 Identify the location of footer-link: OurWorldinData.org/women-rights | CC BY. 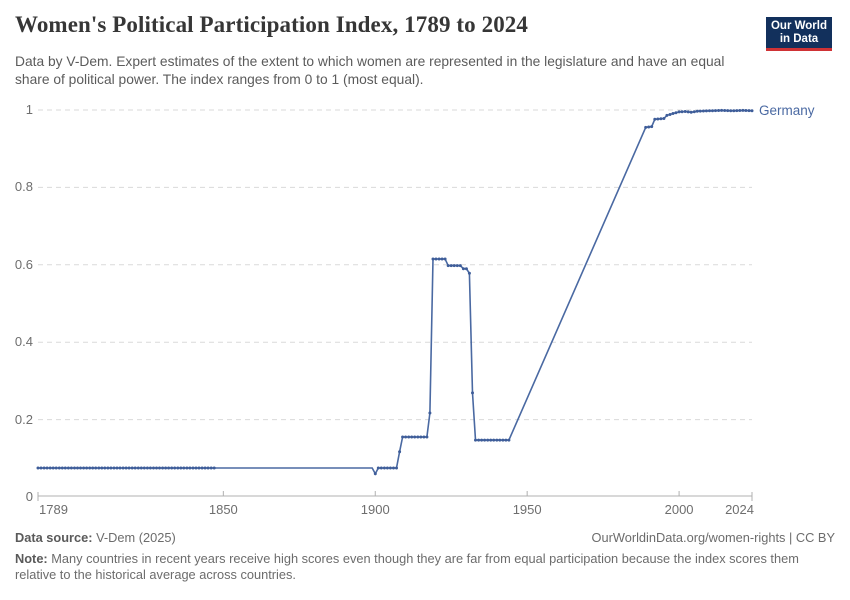
(713, 537).